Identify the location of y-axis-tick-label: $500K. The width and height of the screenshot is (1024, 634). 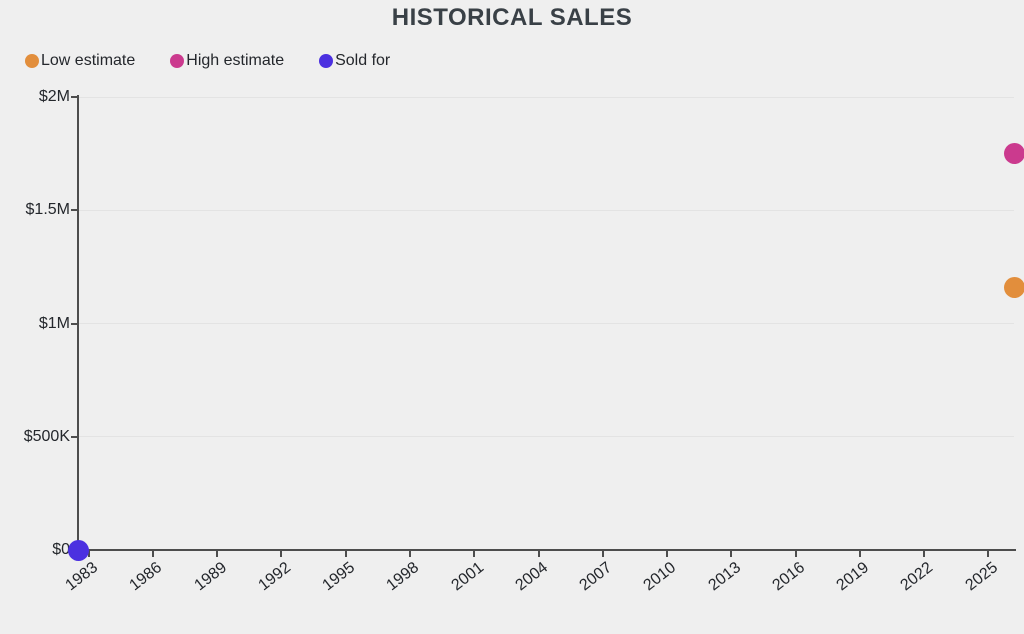
(46, 436).